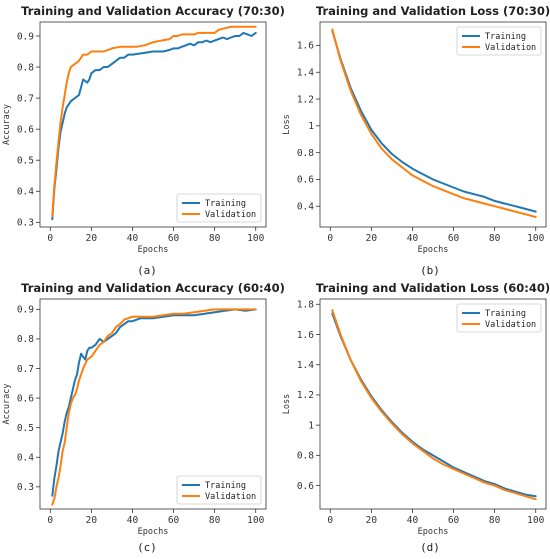 This screenshot has width=550, height=559. I want to click on chart-title: Training and Validation Loss (70:30), so click(433, 11).